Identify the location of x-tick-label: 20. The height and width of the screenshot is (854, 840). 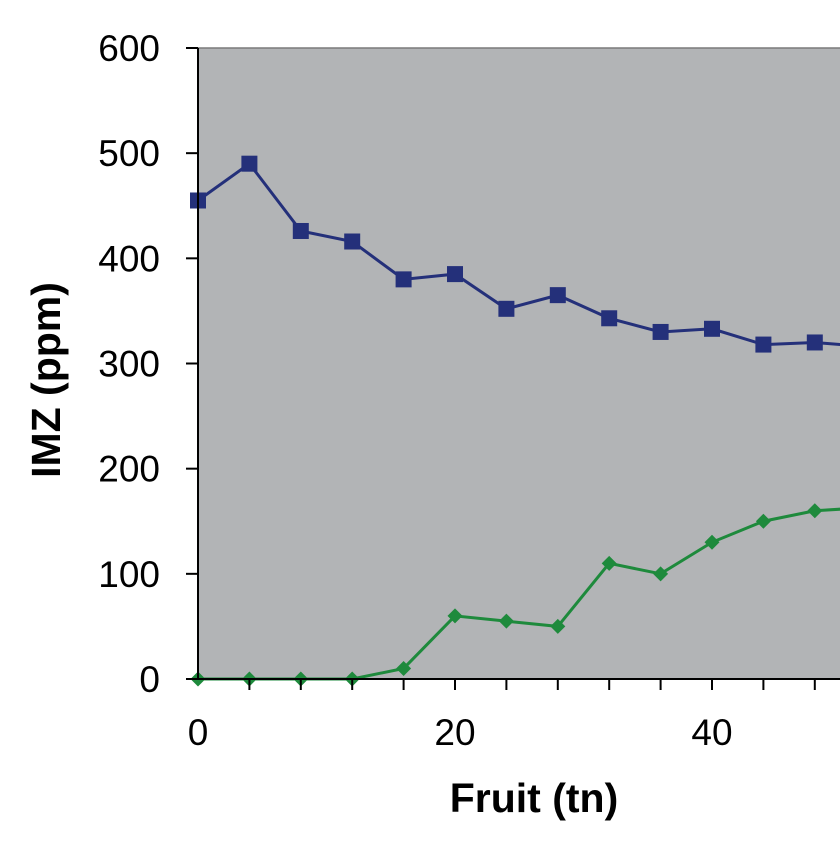
(454, 732).